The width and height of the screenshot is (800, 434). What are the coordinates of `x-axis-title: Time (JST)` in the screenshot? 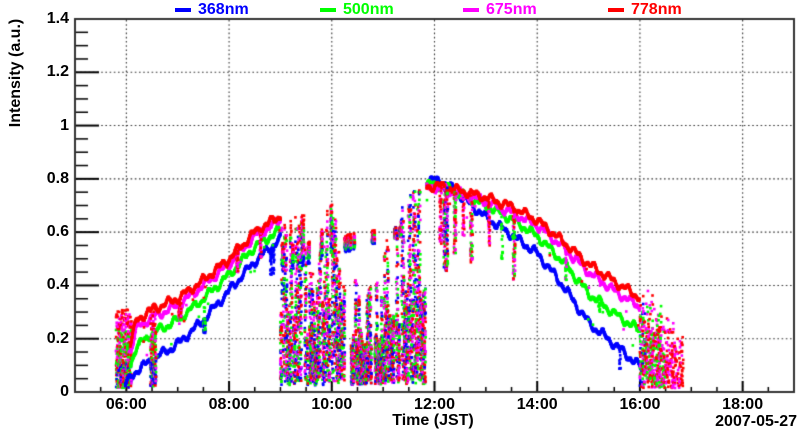 It's located at (433, 420).